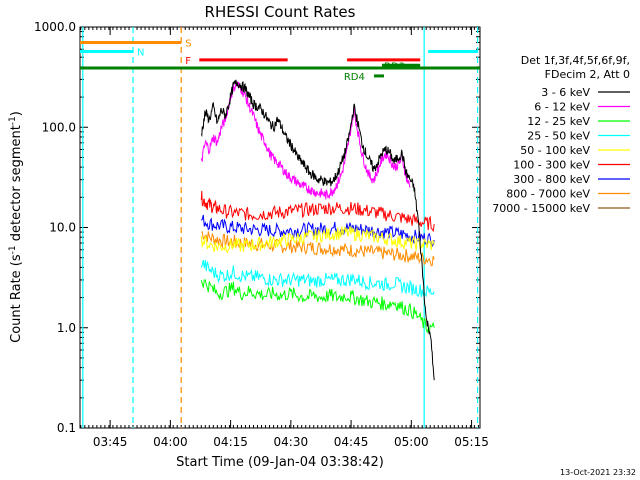  What do you see at coordinates (598, 472) in the screenshot?
I see `timestamp: 13-Oct-2021 23:32` at bounding box center [598, 472].